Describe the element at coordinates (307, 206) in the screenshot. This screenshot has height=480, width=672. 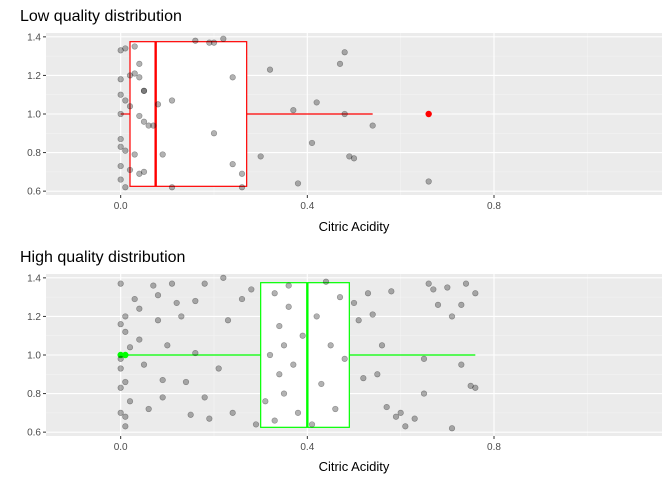
I see `x-tick-label: 0.4` at that location.